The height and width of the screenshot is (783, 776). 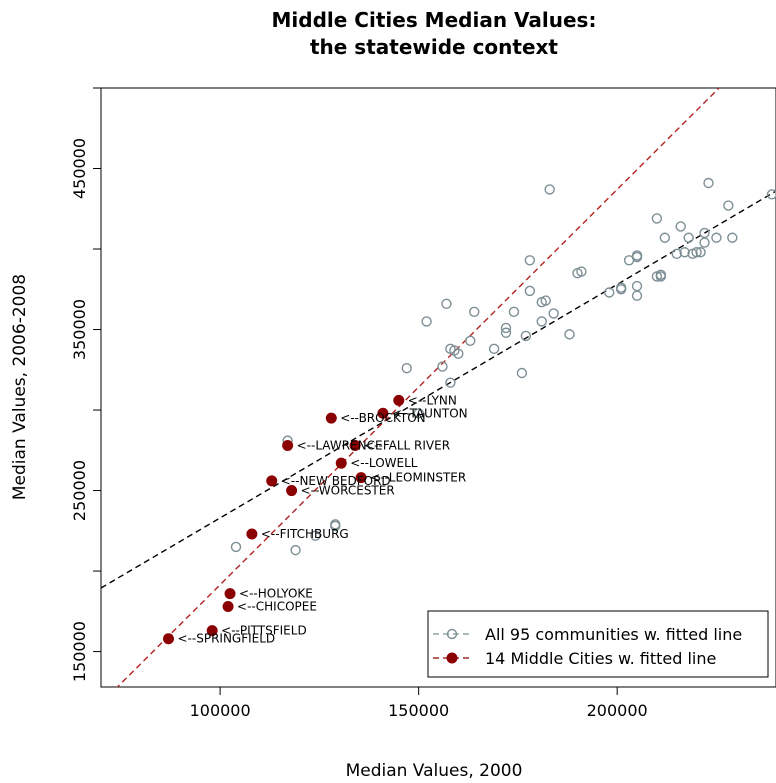 I want to click on middle-cities-points, so click(x=284, y=519).